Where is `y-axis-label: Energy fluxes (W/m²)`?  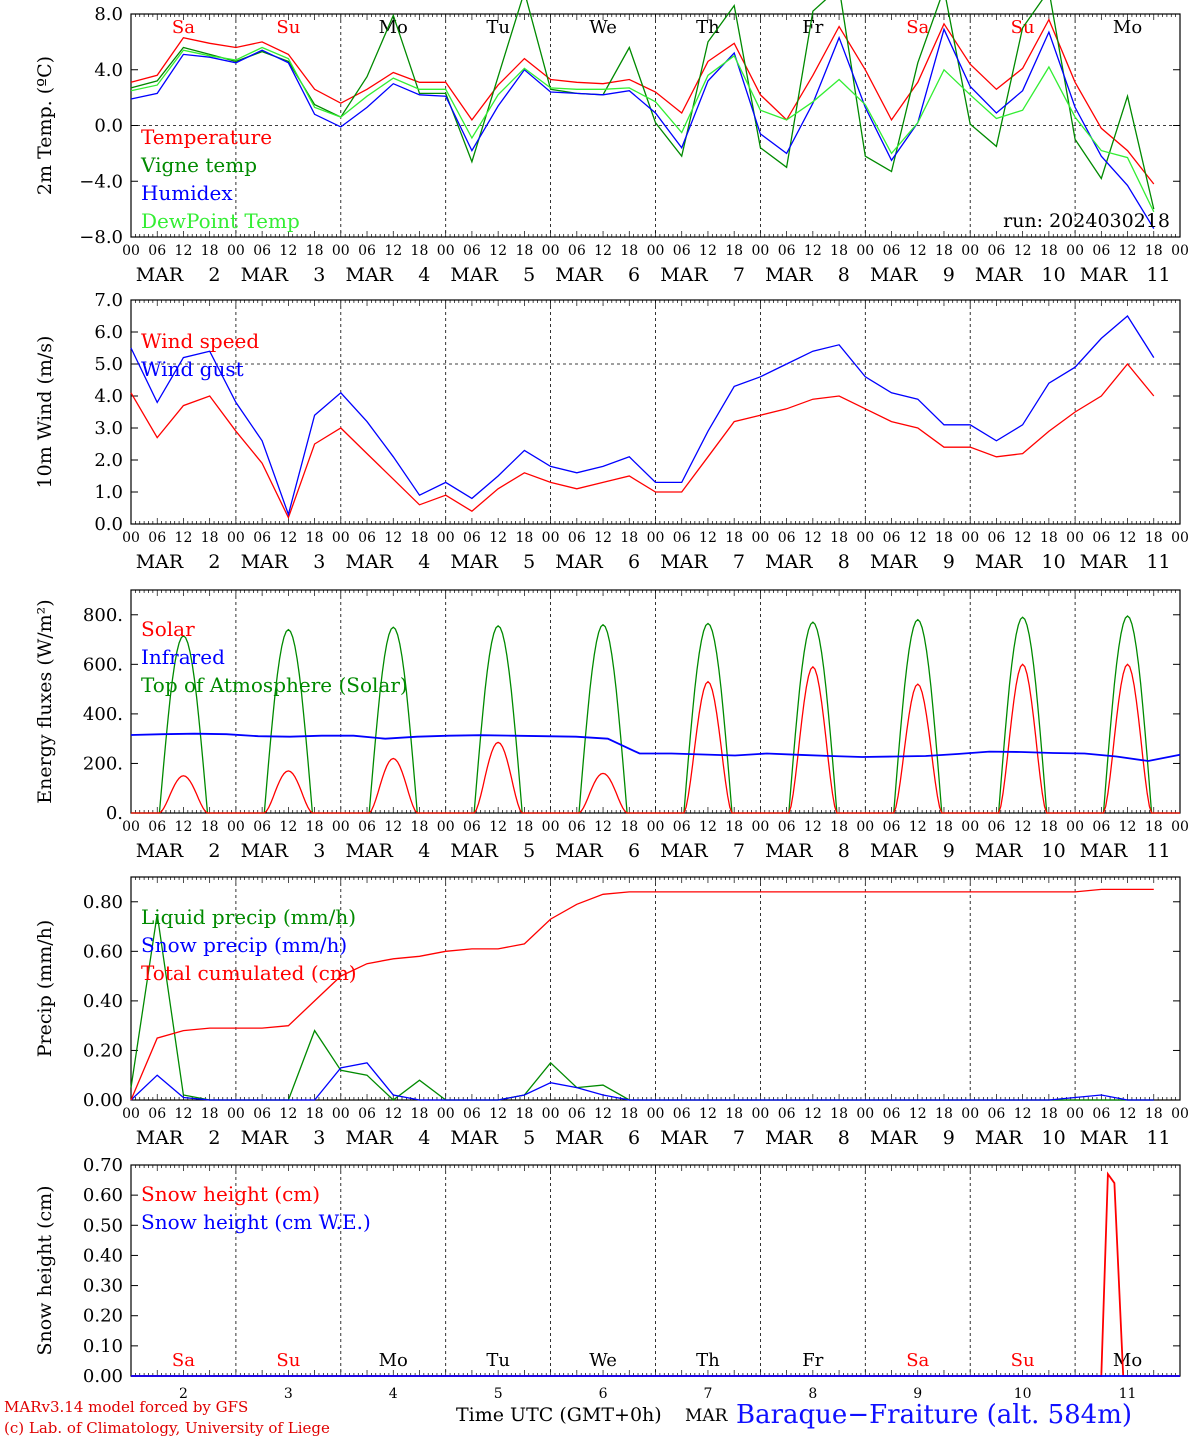
y-axis-label: Energy fluxes (W/m²) is located at coordinates (45, 701).